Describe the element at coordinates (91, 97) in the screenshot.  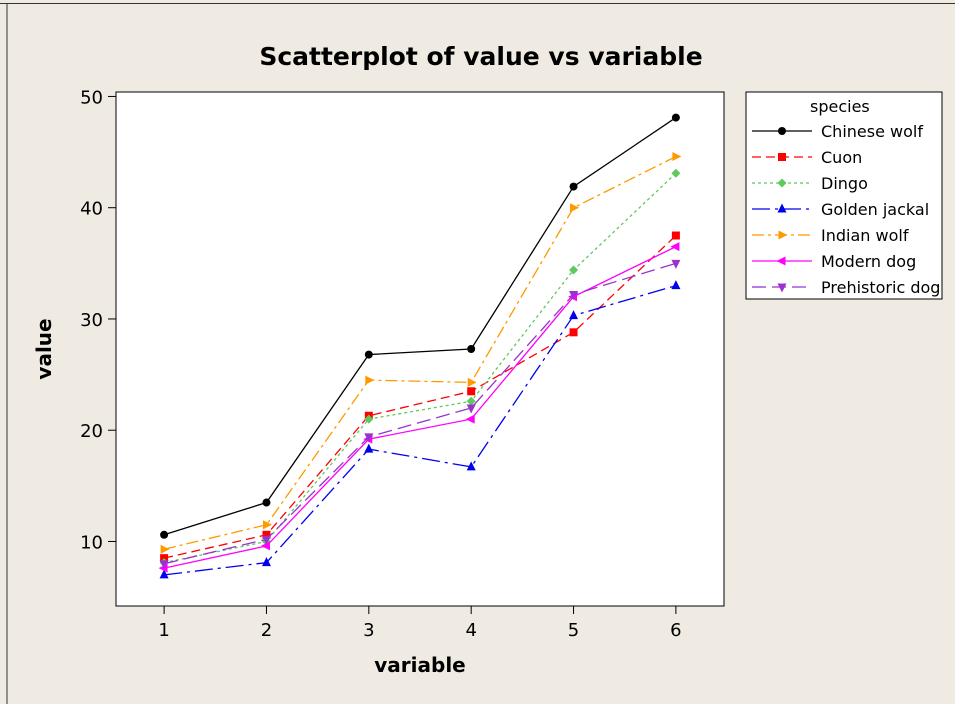
I see `y-tick-label: 50` at that location.